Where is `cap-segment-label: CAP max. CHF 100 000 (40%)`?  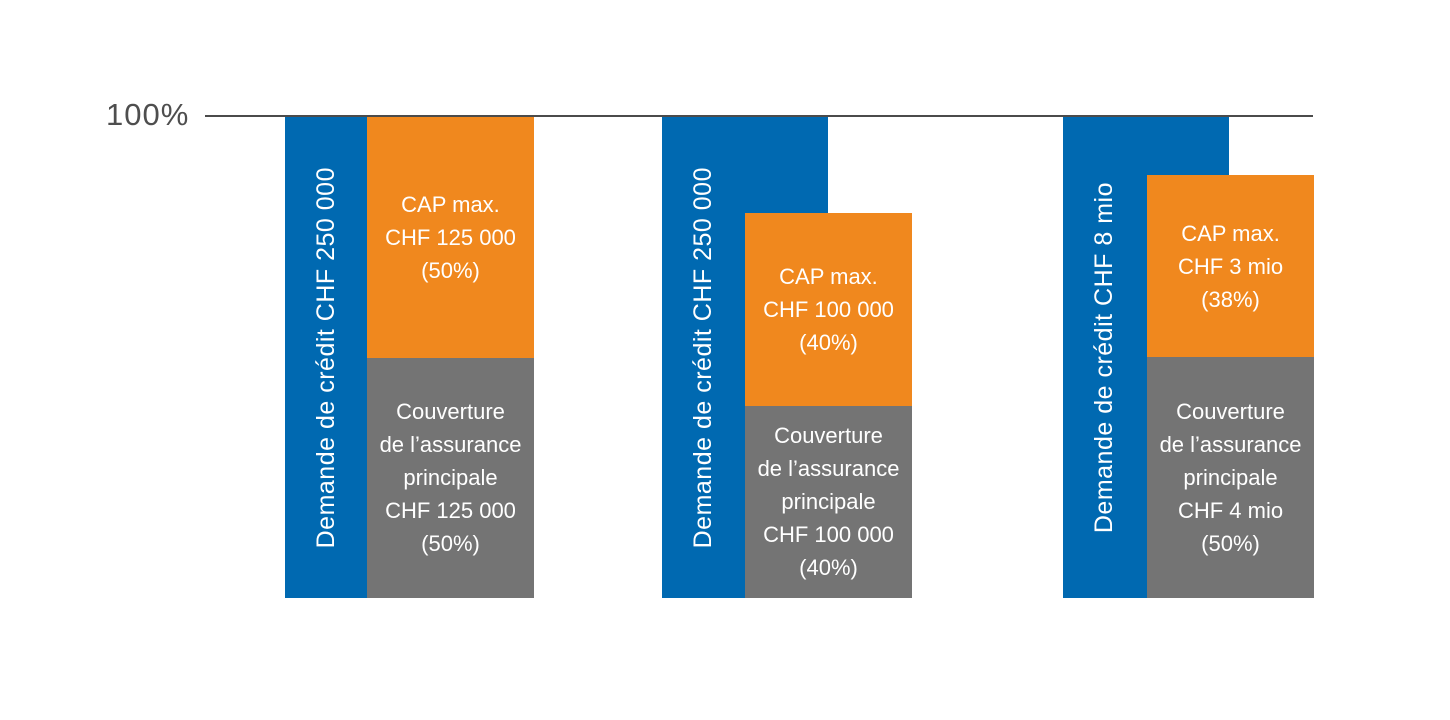 cap-segment-label: CAP max. CHF 100 000 (40%) is located at coordinates (828, 309).